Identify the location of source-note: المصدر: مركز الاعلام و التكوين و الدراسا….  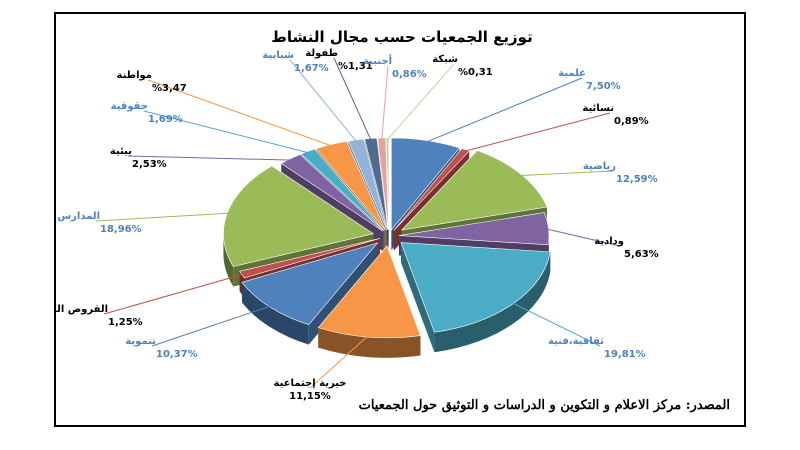
(544, 405).